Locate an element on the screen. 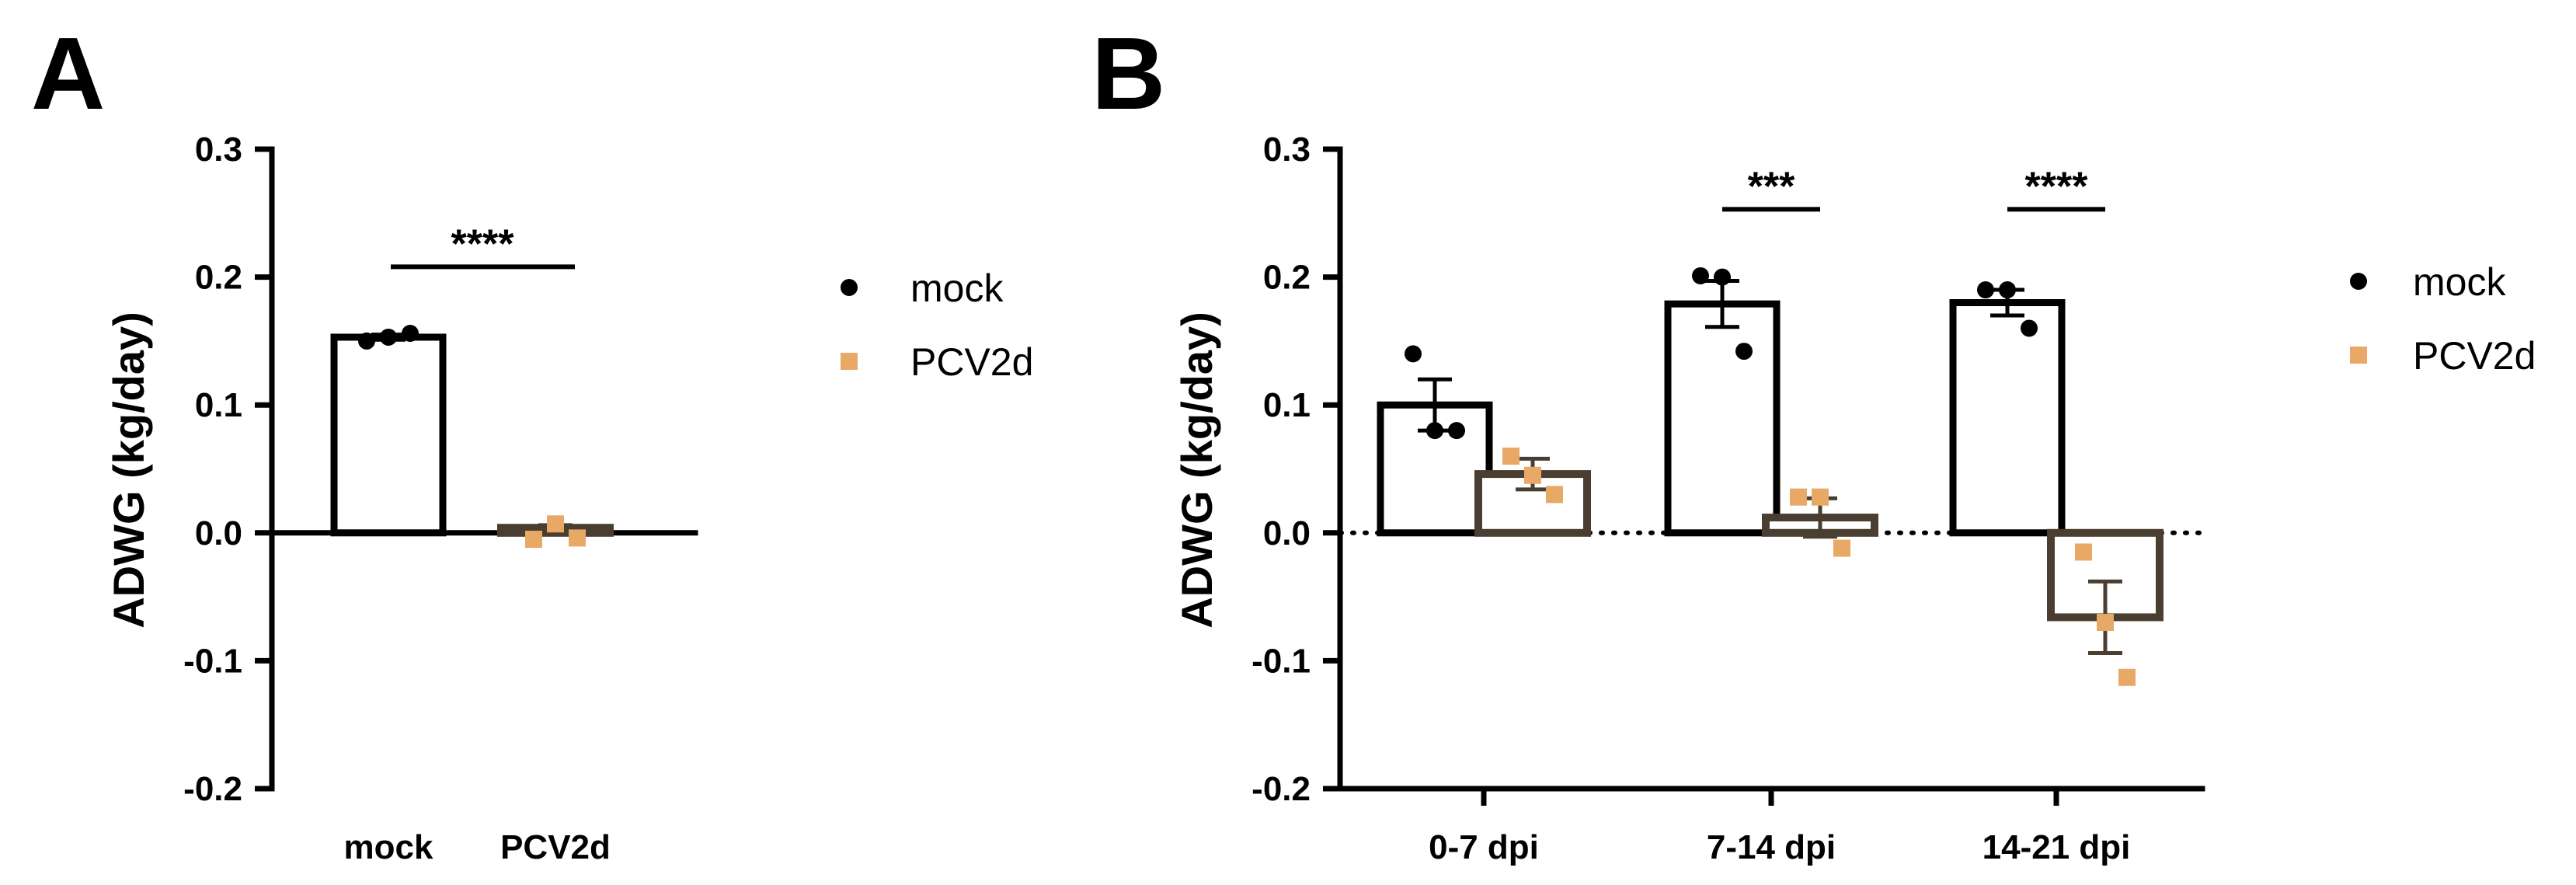 The height and width of the screenshot is (885, 2576). panel-b-legend-pcv2d-label: PCV2d is located at coordinates (2474, 356).